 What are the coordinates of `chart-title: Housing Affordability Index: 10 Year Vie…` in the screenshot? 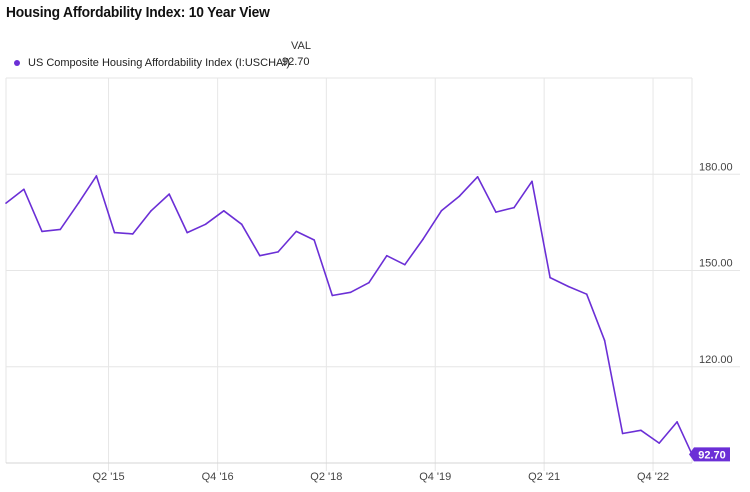 It's located at (138, 12).